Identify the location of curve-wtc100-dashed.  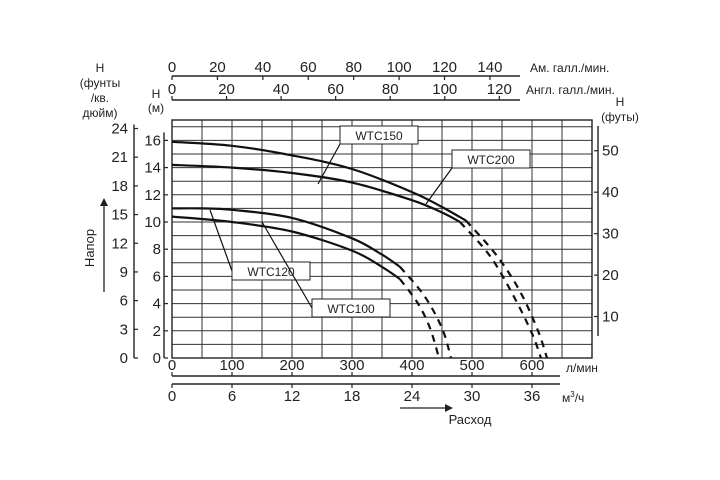
(420, 318).